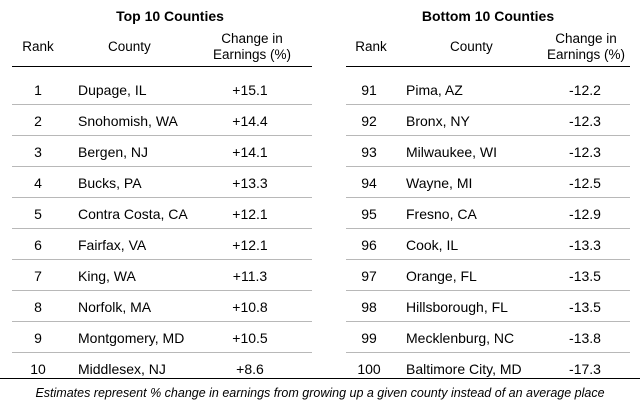 This screenshot has width=640, height=414. What do you see at coordinates (585, 369) in the screenshot?
I see `change-cell: -17.3` at bounding box center [585, 369].